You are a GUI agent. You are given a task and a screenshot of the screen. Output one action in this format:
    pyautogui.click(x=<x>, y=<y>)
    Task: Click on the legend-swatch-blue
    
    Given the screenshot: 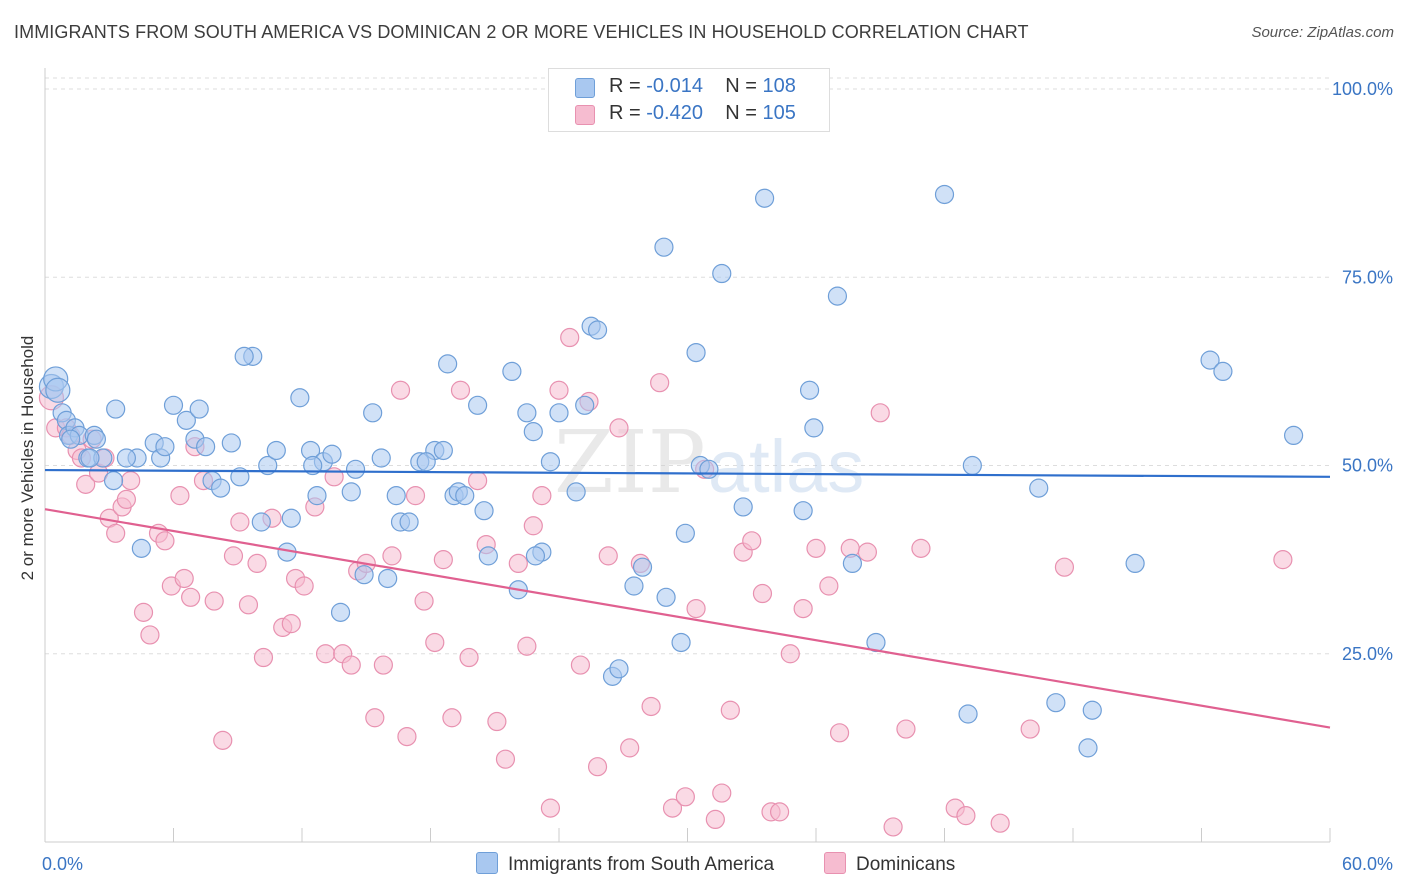 What is the action you would take?
    pyautogui.click(x=585, y=88)
    